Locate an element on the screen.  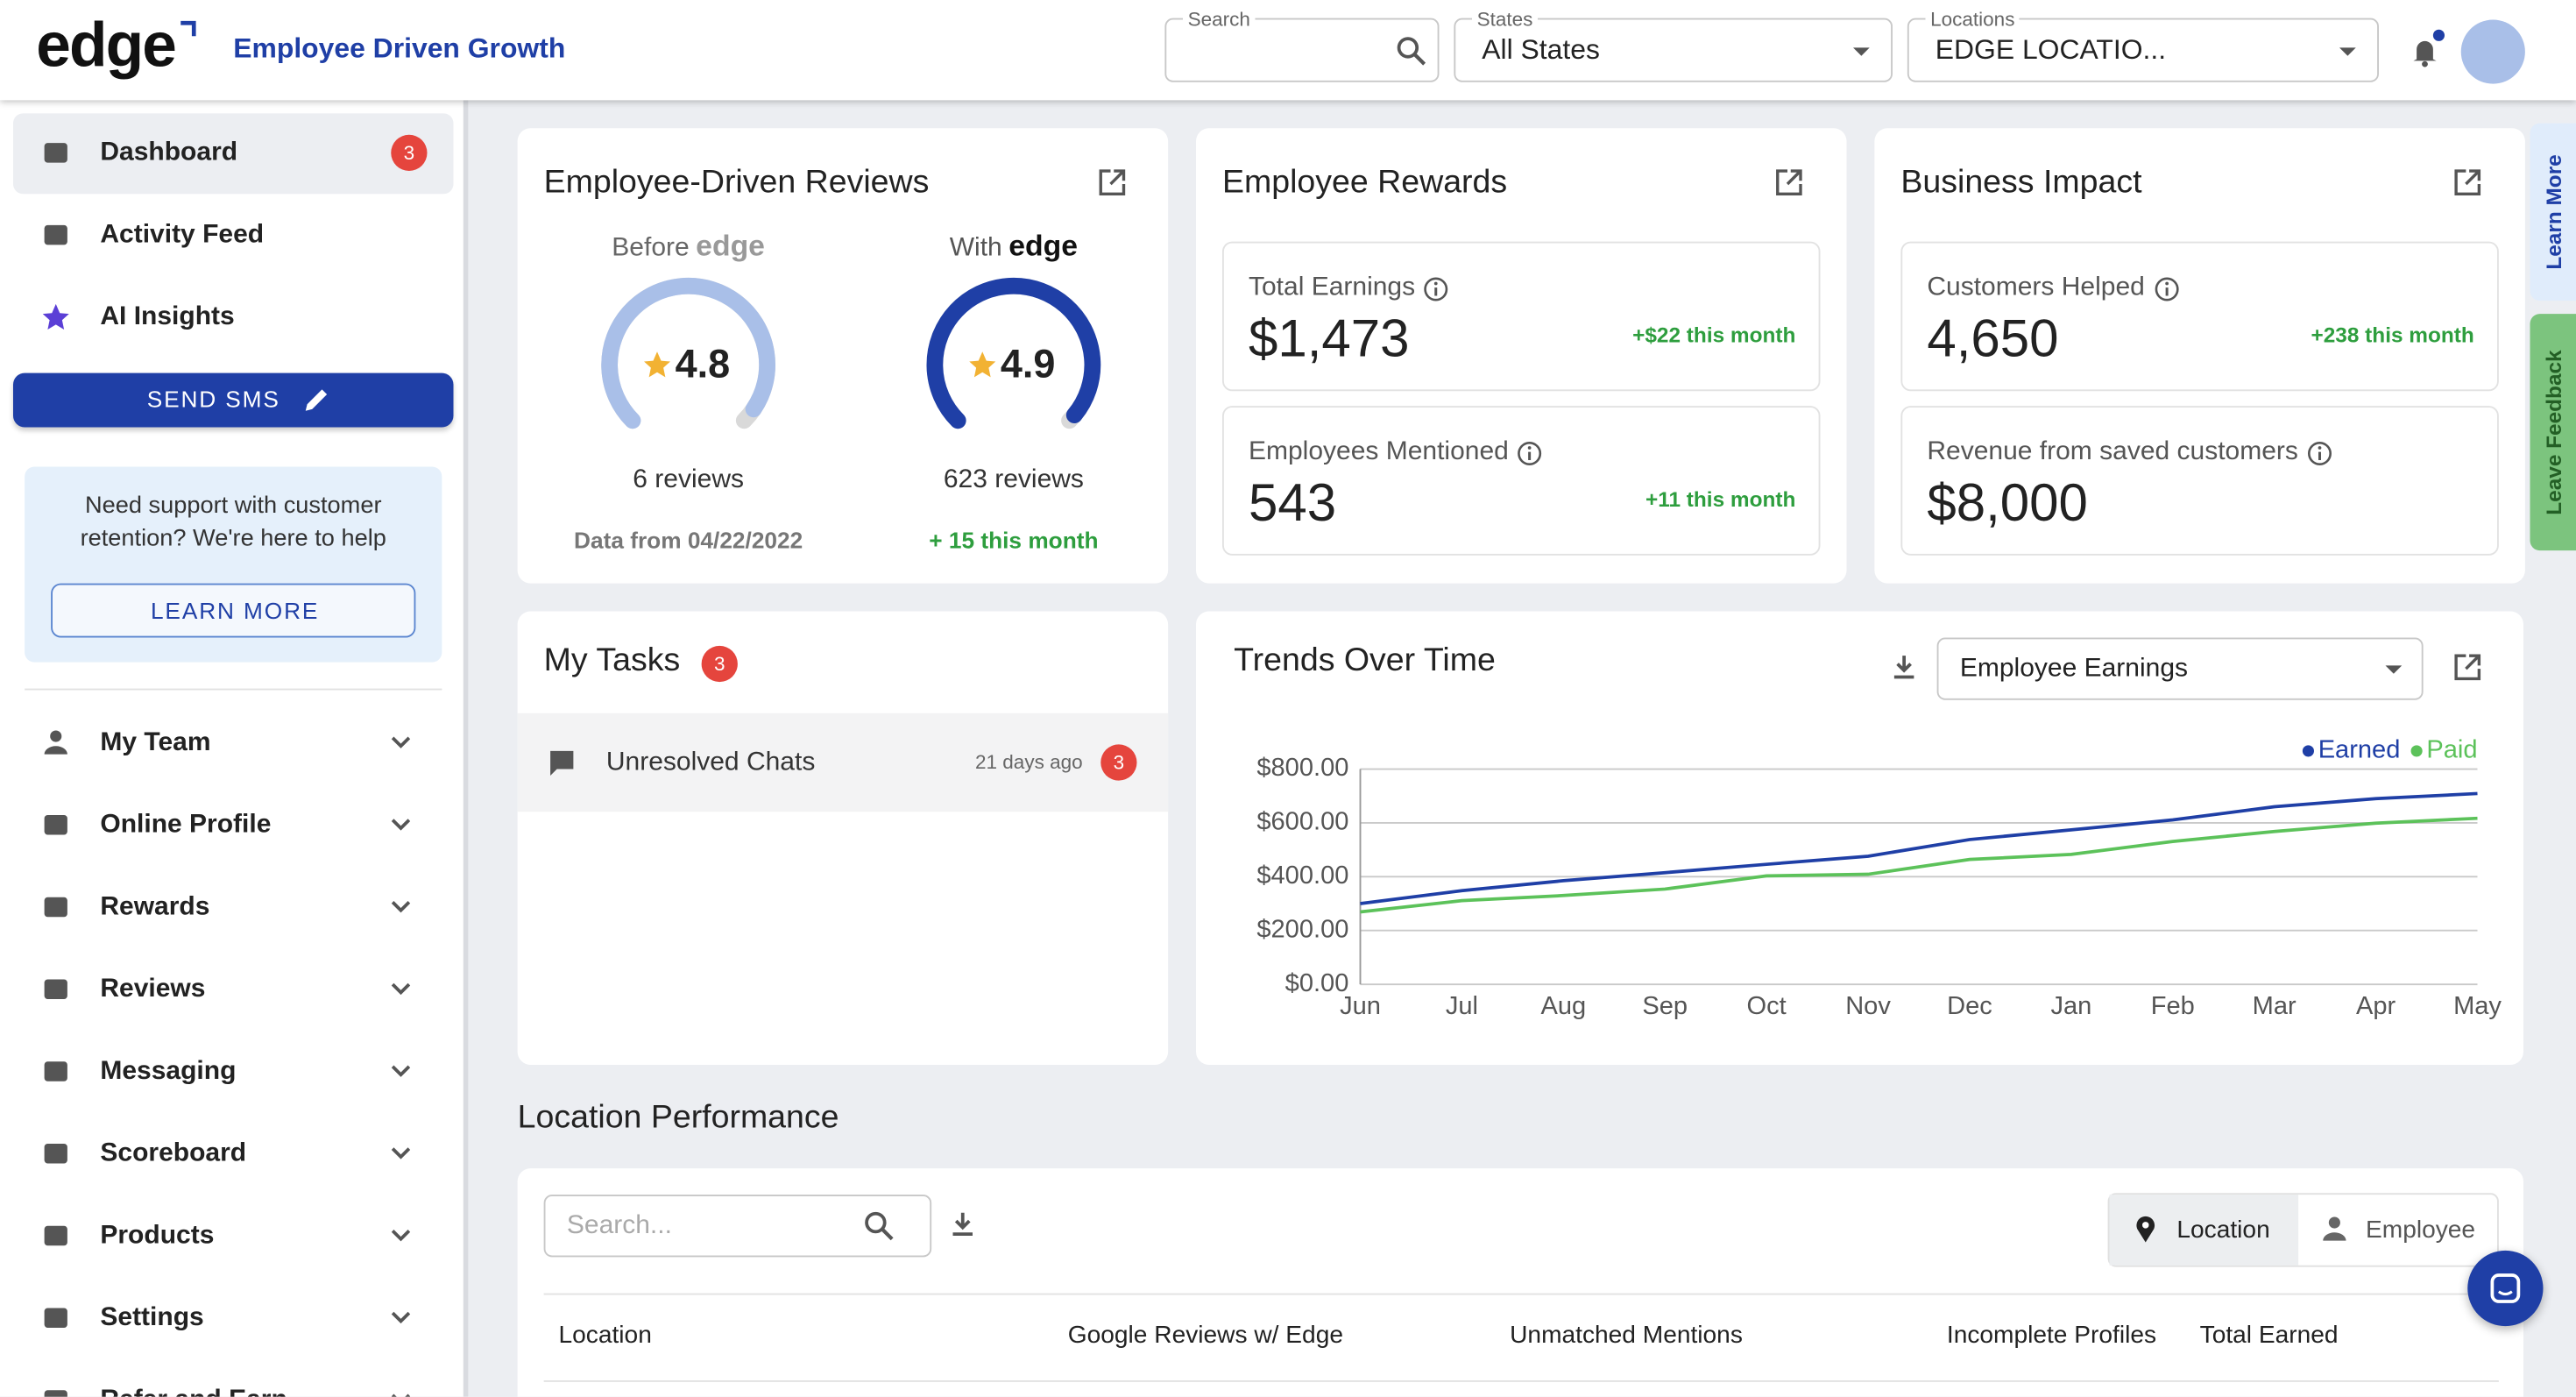
side-tab: Learn More is located at coordinates (2553, 212).